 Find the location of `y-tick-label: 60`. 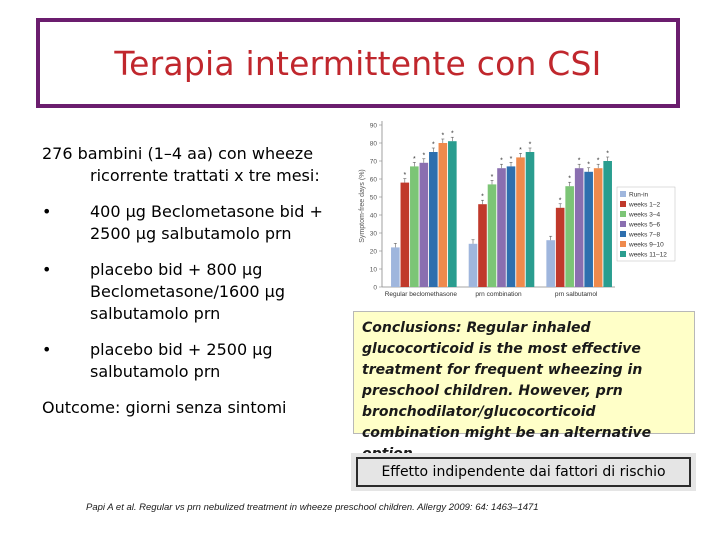

y-tick-label: 60 is located at coordinates (374, 180).